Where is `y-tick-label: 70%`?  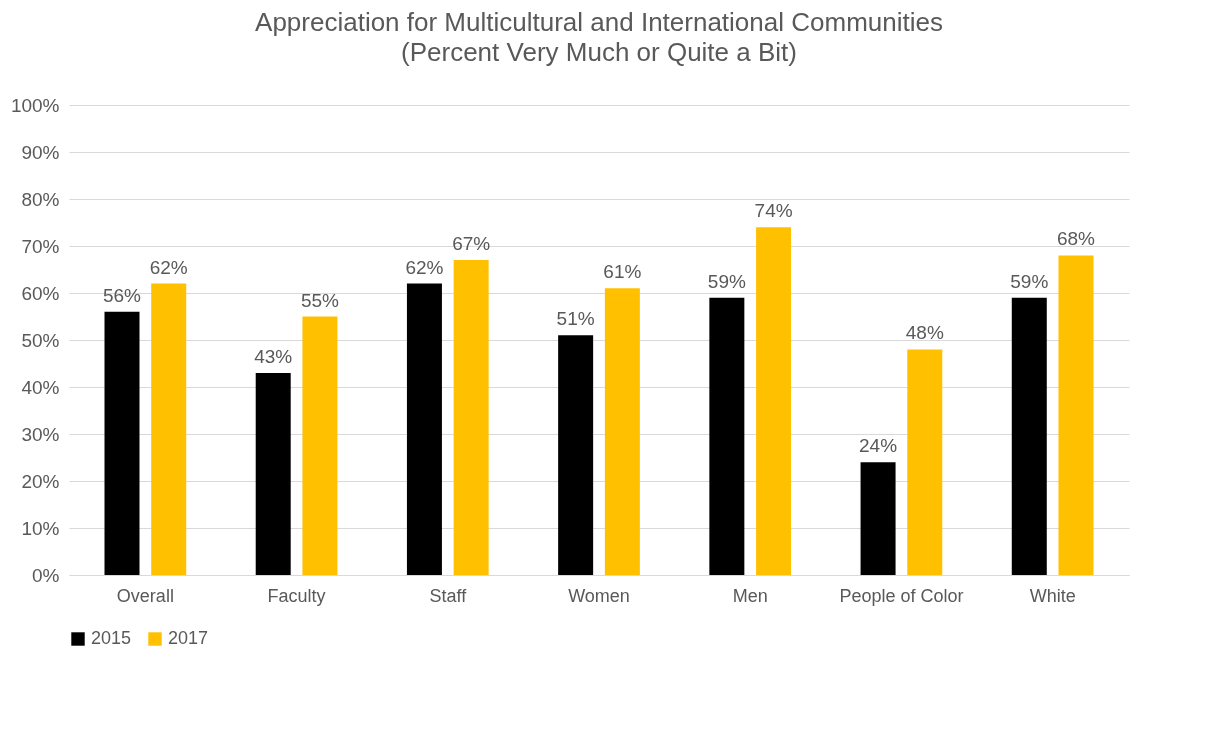 y-tick-label: 70% is located at coordinates (40, 246).